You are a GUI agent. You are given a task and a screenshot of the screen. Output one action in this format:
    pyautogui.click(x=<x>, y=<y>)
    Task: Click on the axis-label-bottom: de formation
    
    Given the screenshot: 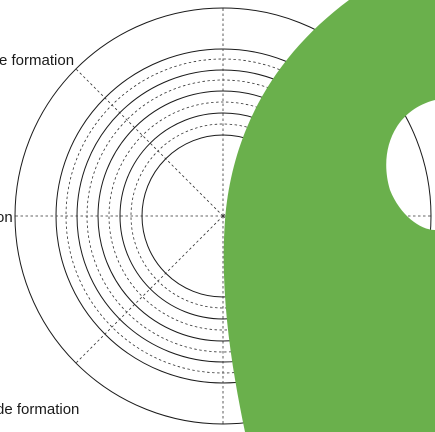 What is the action you would take?
    pyautogui.click(x=39, y=409)
    